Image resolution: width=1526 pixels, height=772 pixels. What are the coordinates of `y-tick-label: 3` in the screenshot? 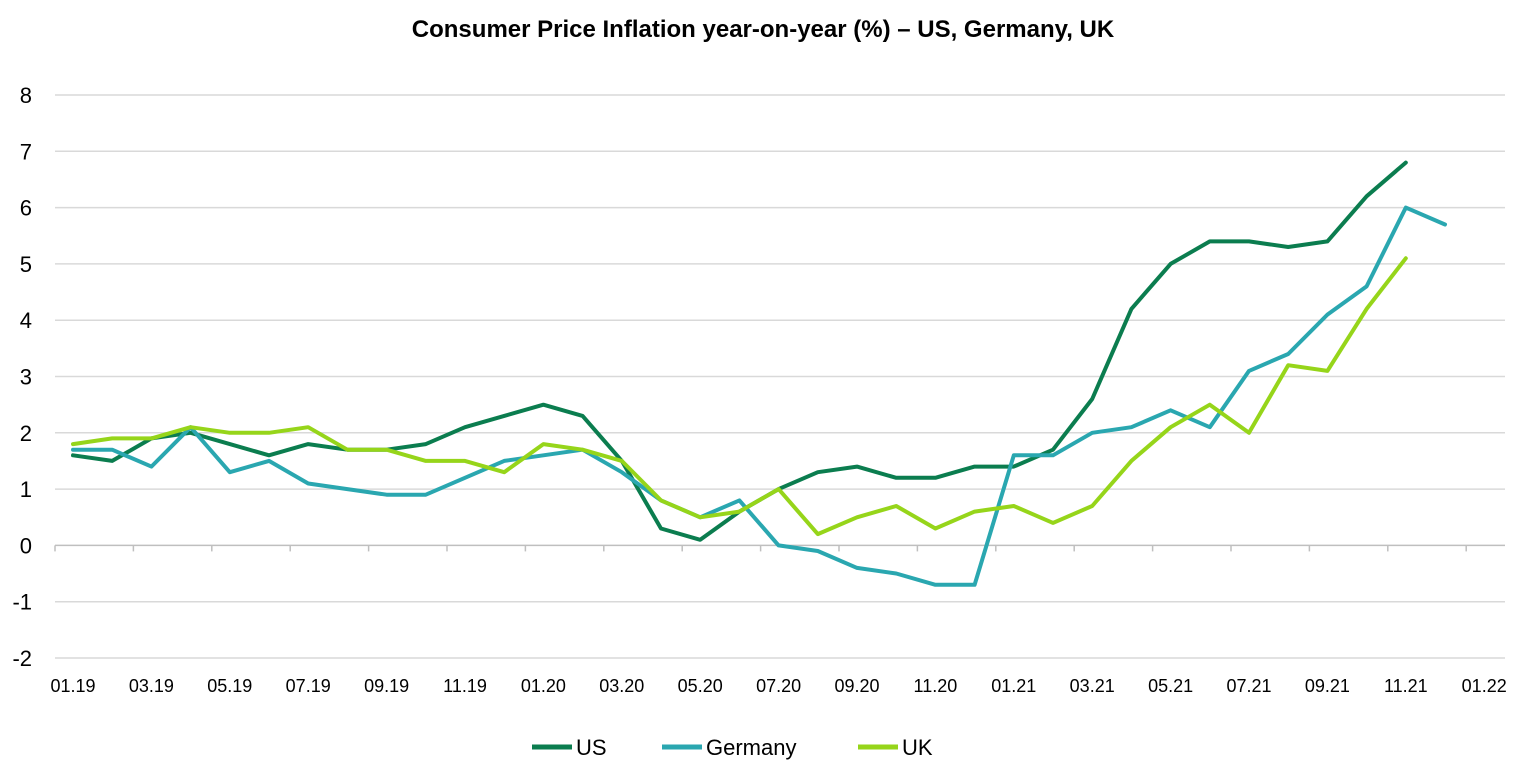 It's located at (26, 377).